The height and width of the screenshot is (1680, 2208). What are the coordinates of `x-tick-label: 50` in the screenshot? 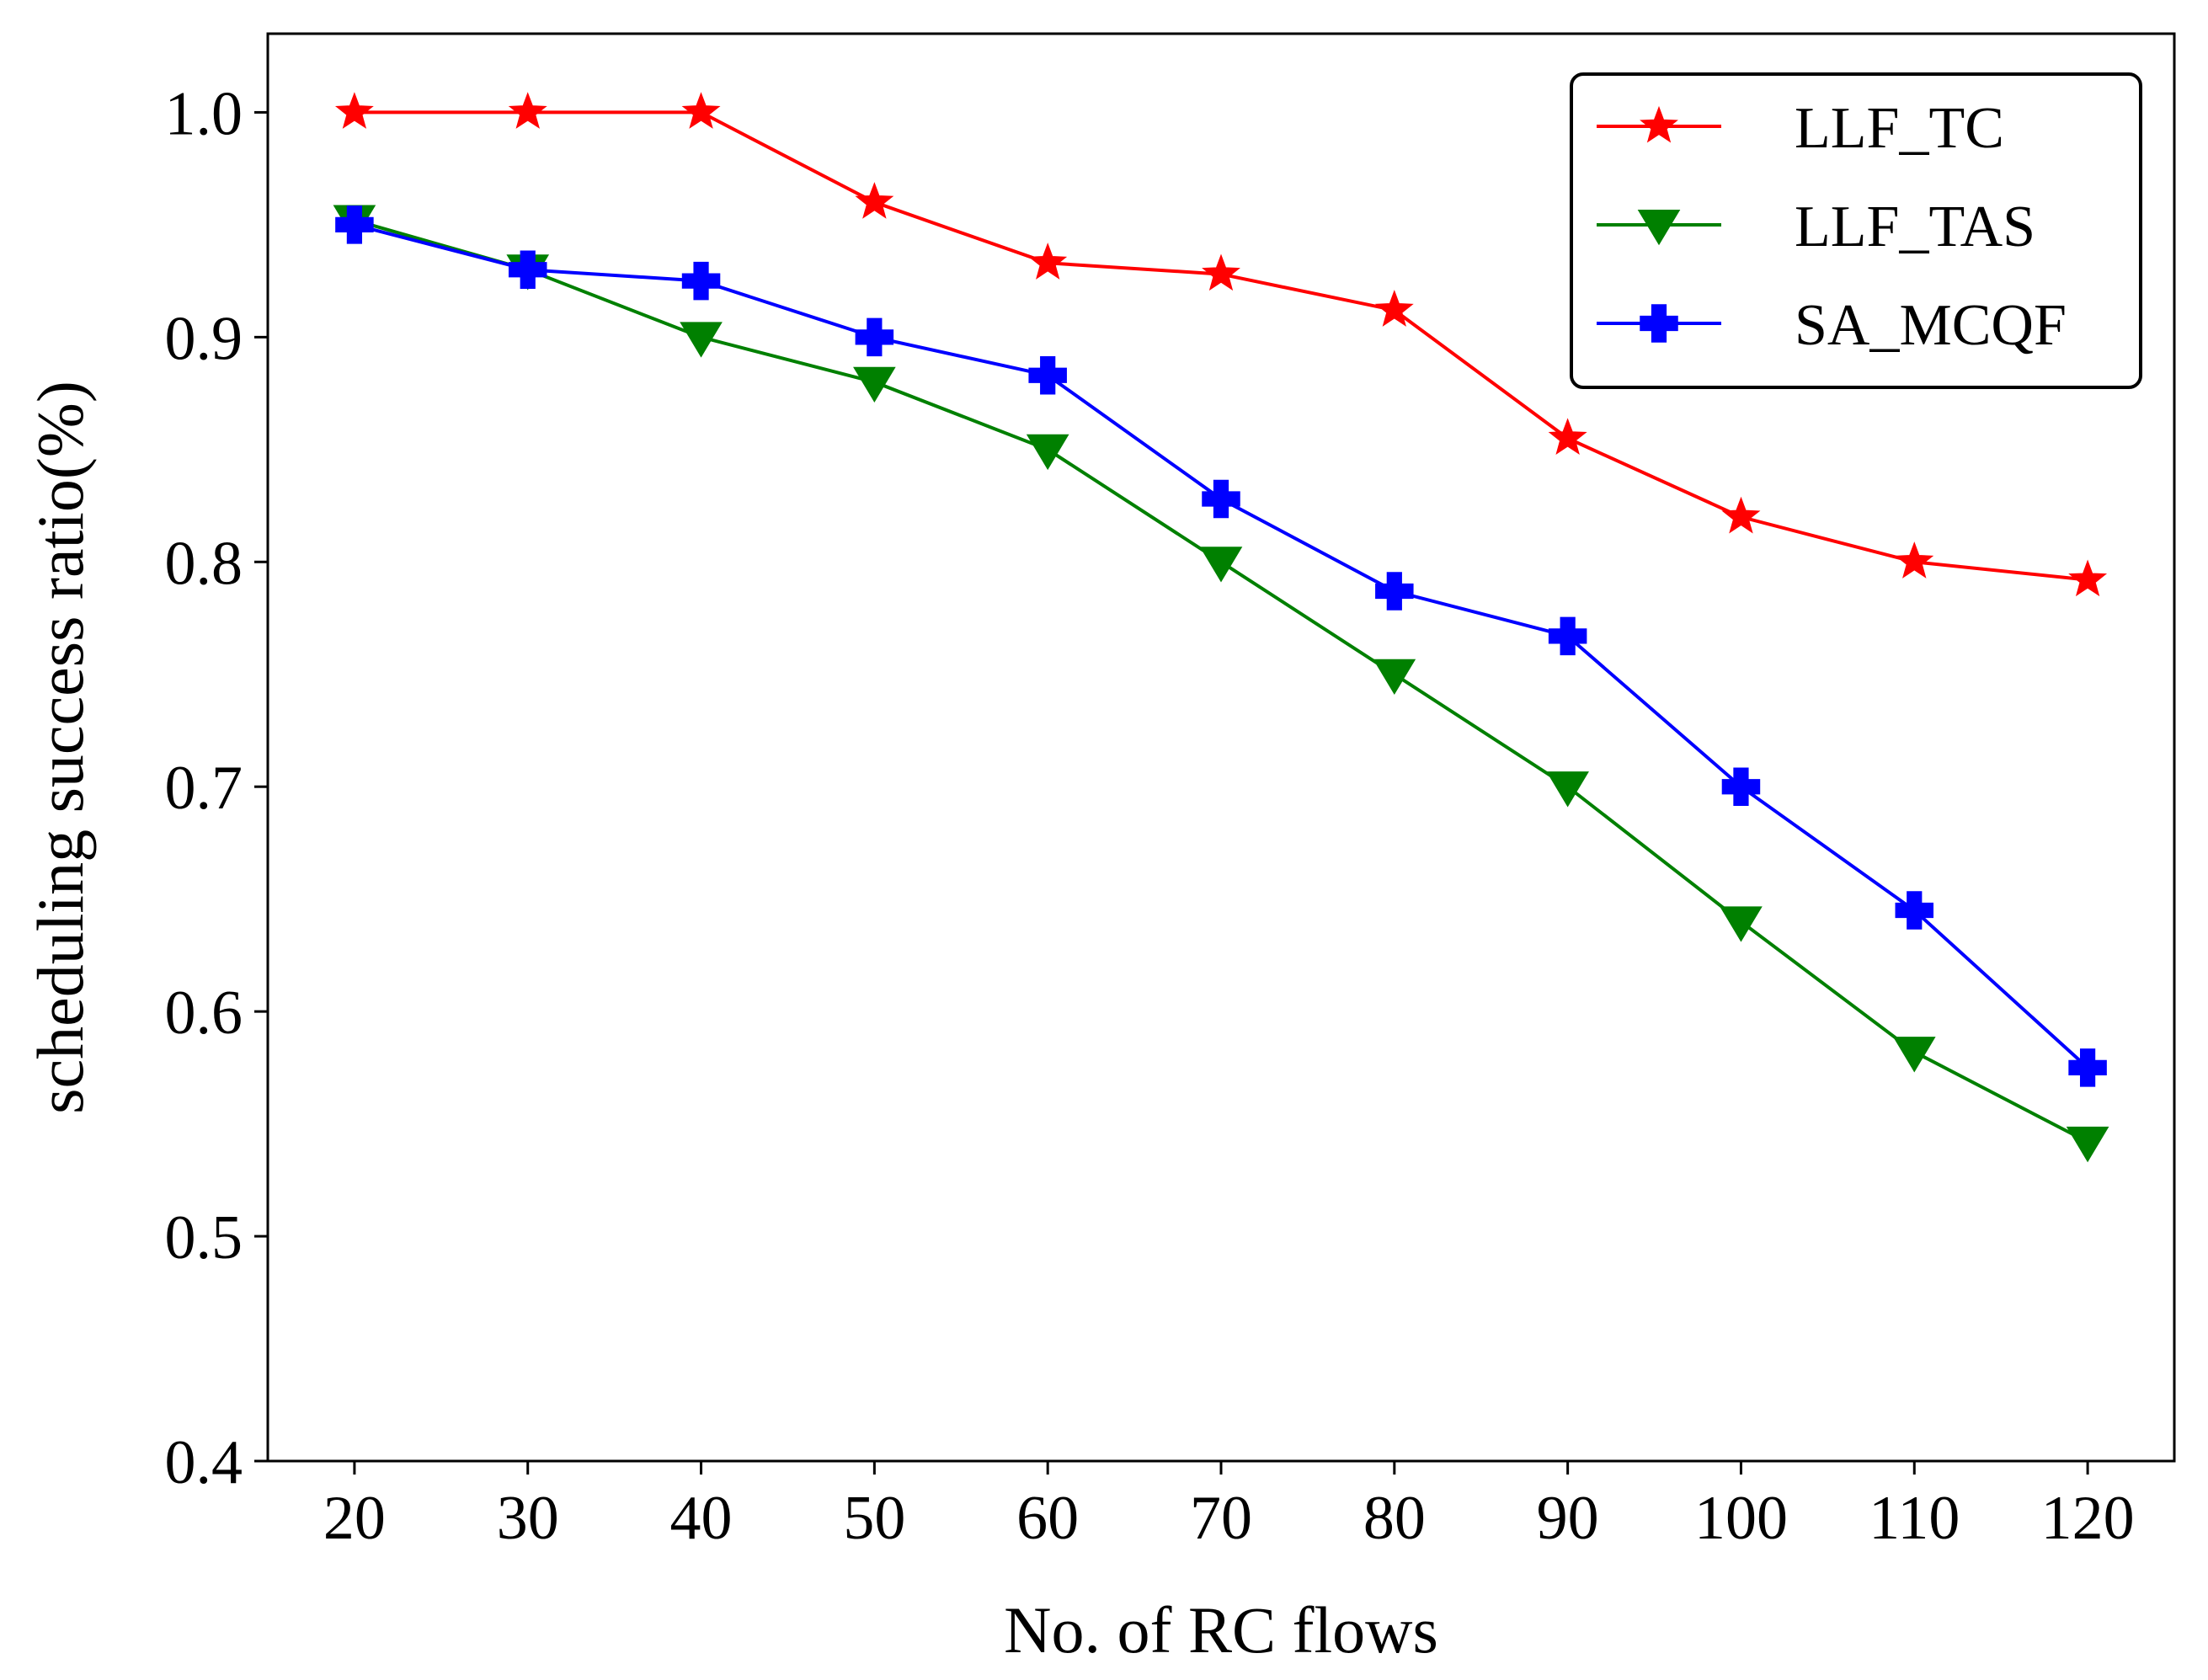 It's located at (874, 1518).